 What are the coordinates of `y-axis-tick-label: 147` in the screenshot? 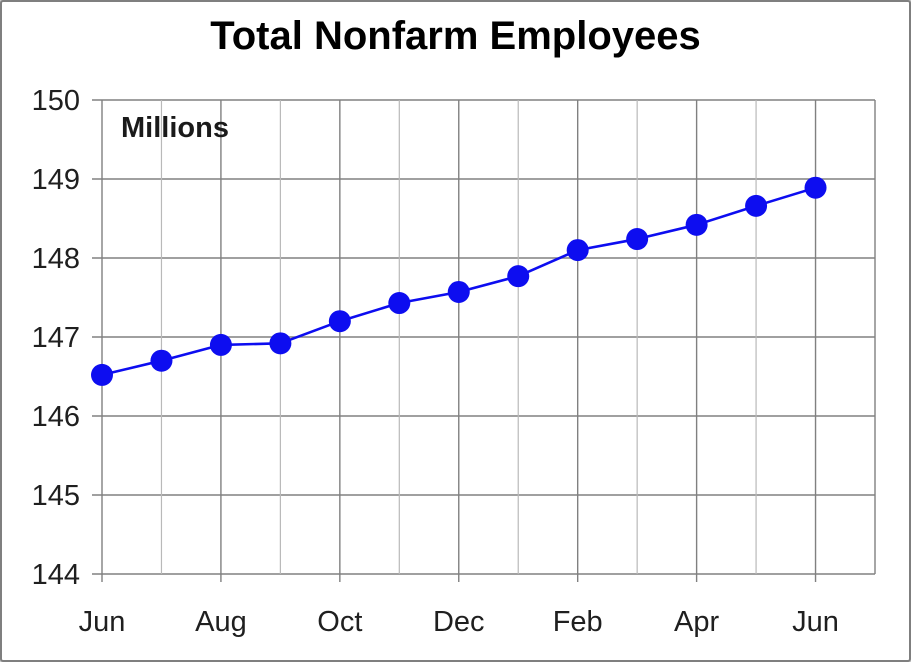 It's located at (56, 338).